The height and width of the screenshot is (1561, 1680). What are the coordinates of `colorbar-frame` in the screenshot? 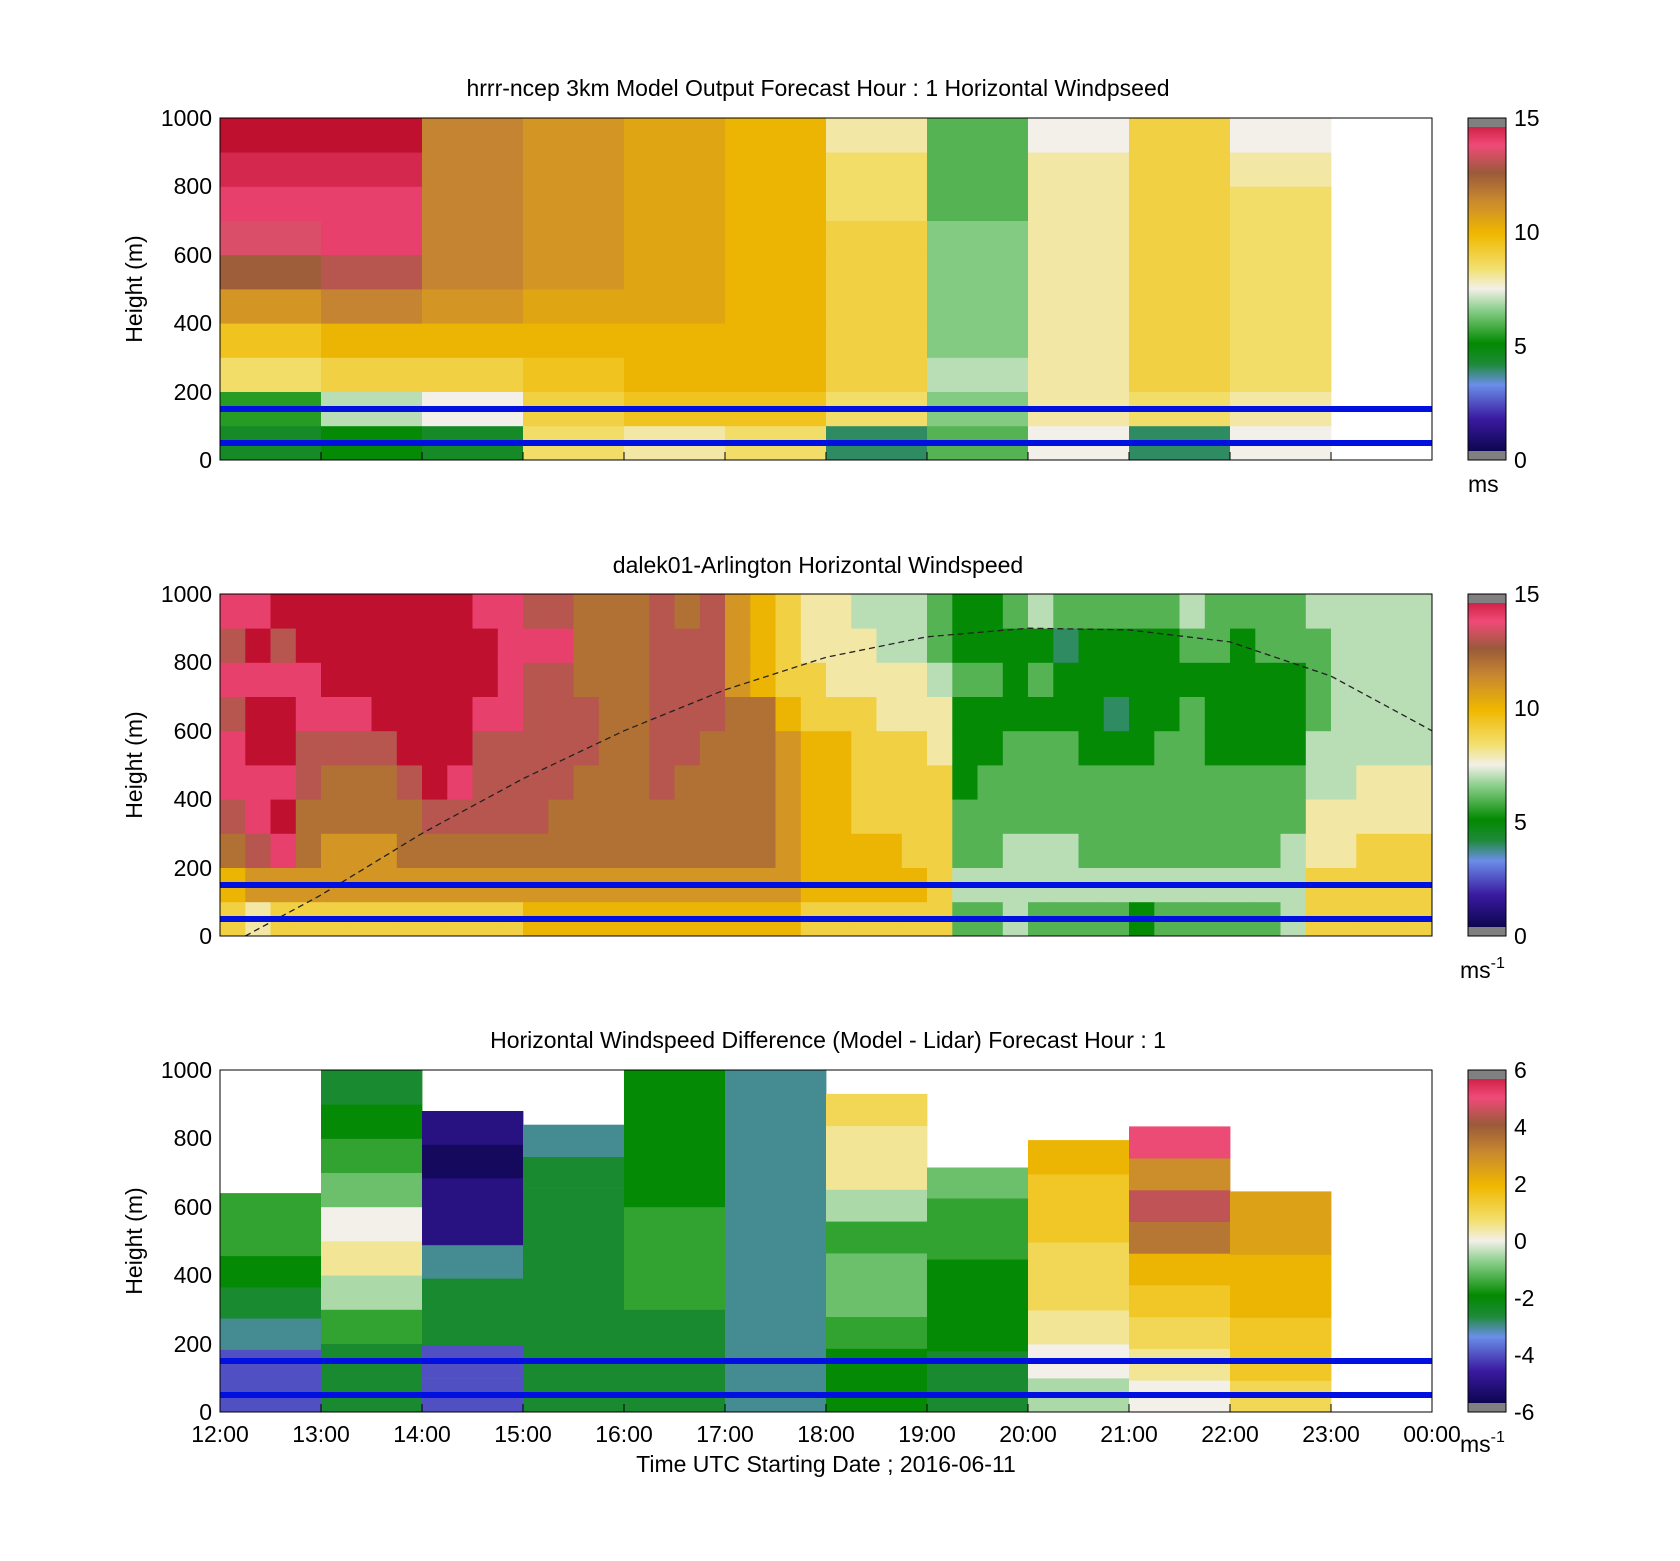 It's located at (1487, 289).